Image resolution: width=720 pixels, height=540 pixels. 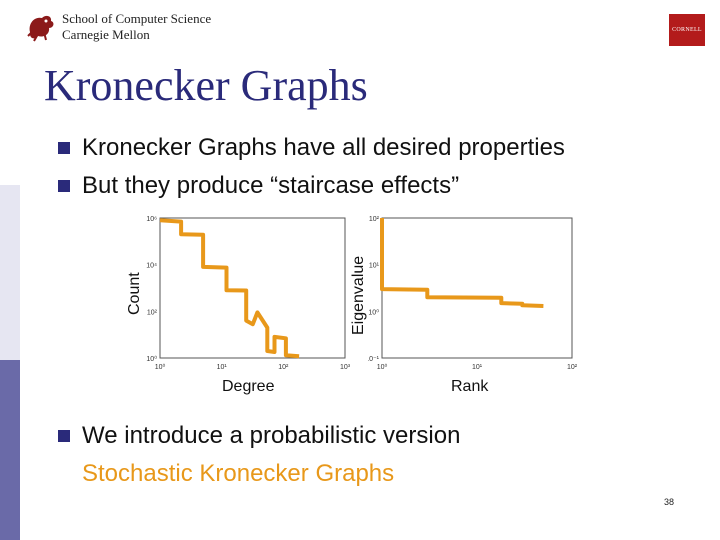 I want to click on y-tick-label: 10⁶, so click(x=151, y=219).